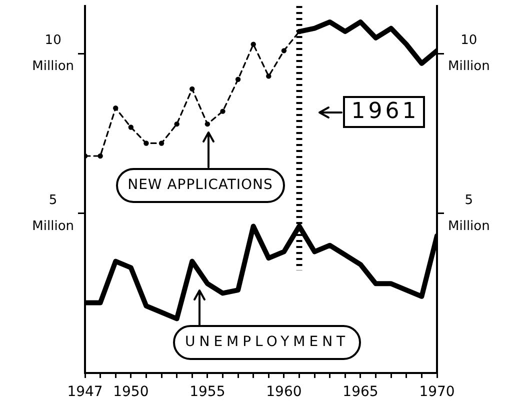  What do you see at coordinates (437, 392) in the screenshot?
I see `x-tick-label: 1970` at bounding box center [437, 392].